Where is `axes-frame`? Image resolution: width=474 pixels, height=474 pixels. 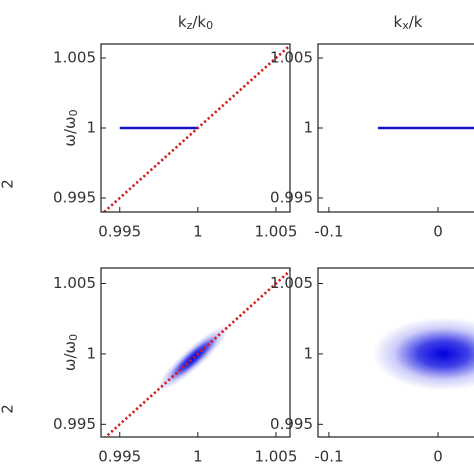
axes-frame is located at coordinates (195, 352).